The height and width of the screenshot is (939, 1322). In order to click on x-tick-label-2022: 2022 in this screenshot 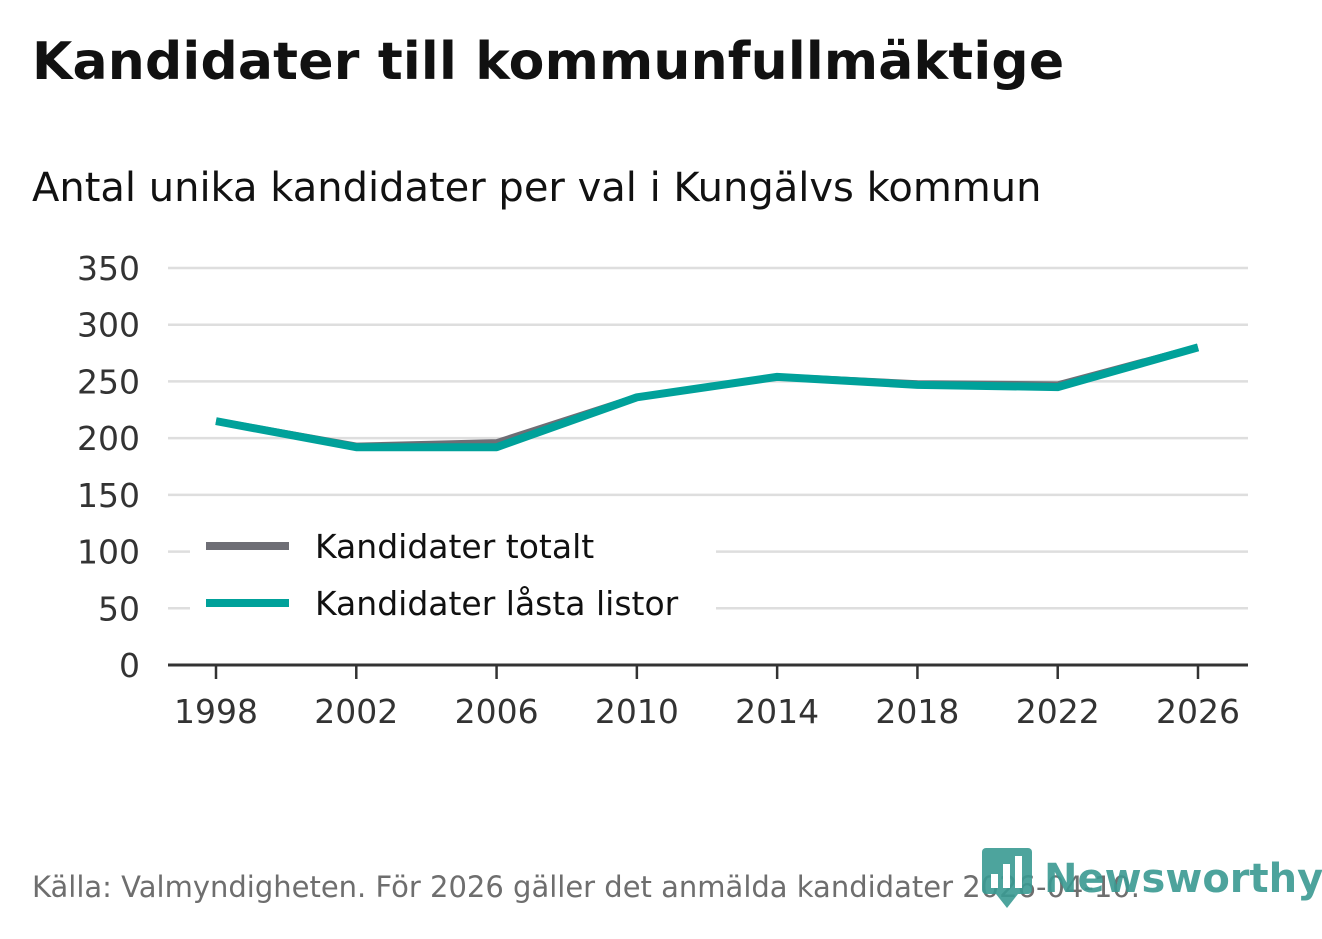, I will do `click(1058, 711)`.